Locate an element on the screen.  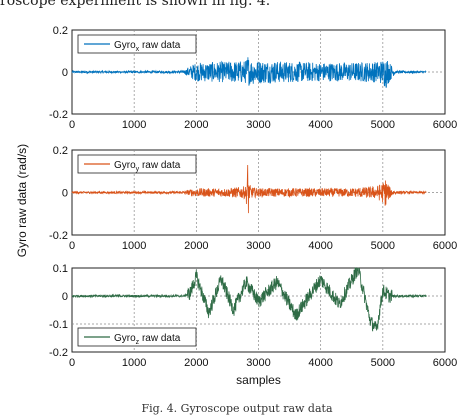
figure-caption: Fig. 4. Gyroscope output raw data is located at coordinates (237, 408).